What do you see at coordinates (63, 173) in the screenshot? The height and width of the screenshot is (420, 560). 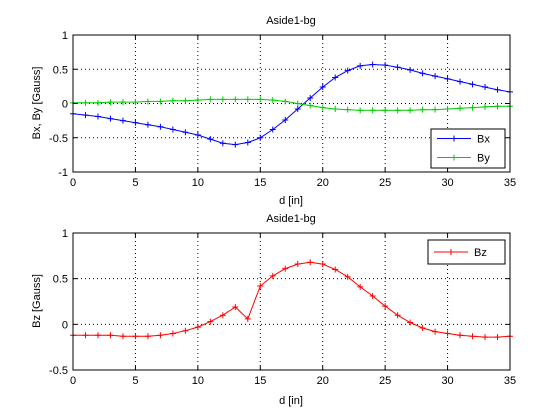 I see `y-tick-label: -1` at bounding box center [63, 173].